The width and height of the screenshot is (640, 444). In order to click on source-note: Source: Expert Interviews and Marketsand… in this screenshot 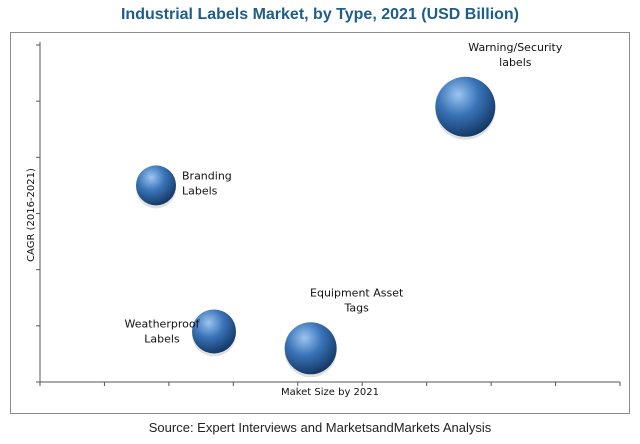, I will do `click(320, 427)`.